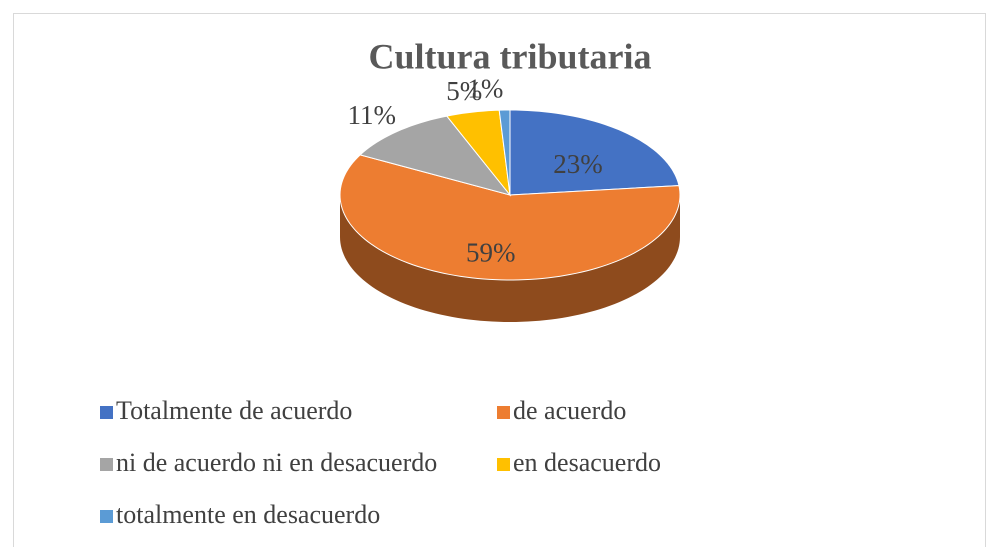 This screenshot has width=999, height=547. Describe the element at coordinates (510, 56) in the screenshot. I see `chart-title: Cultura tributaria` at that location.